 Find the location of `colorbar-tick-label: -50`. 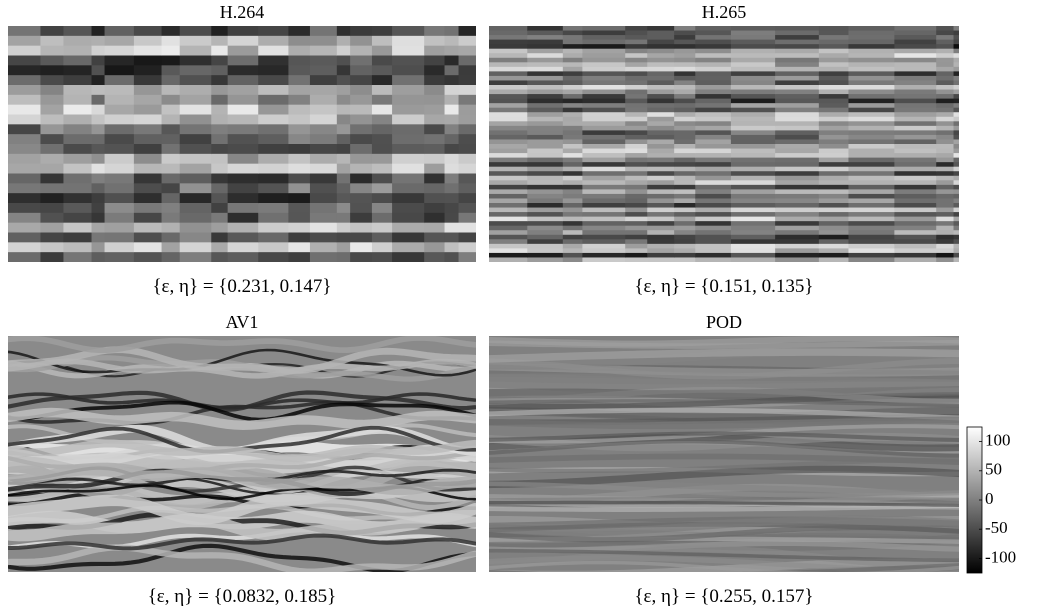

colorbar-tick-label: -50 is located at coordinates (996, 527).